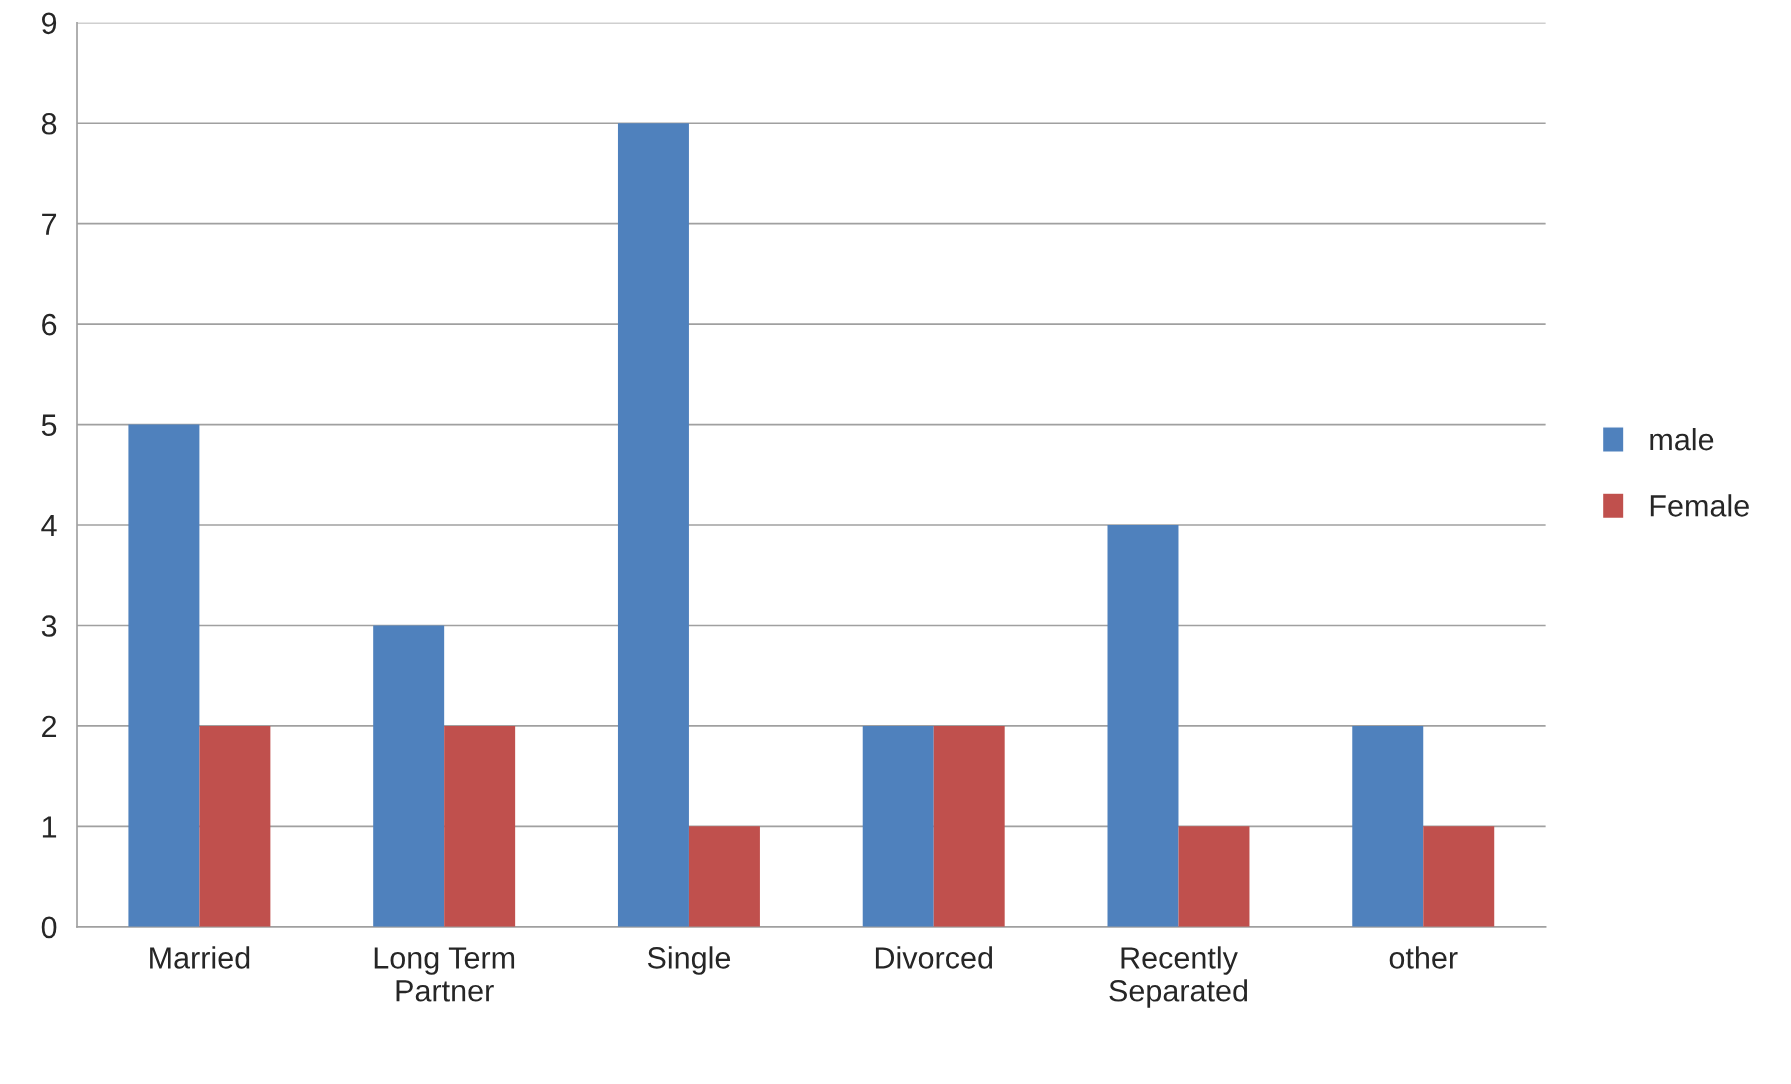 The image size is (1791, 1084). Describe the element at coordinates (49, 626) in the screenshot. I see `y-tick-label: 3` at that location.